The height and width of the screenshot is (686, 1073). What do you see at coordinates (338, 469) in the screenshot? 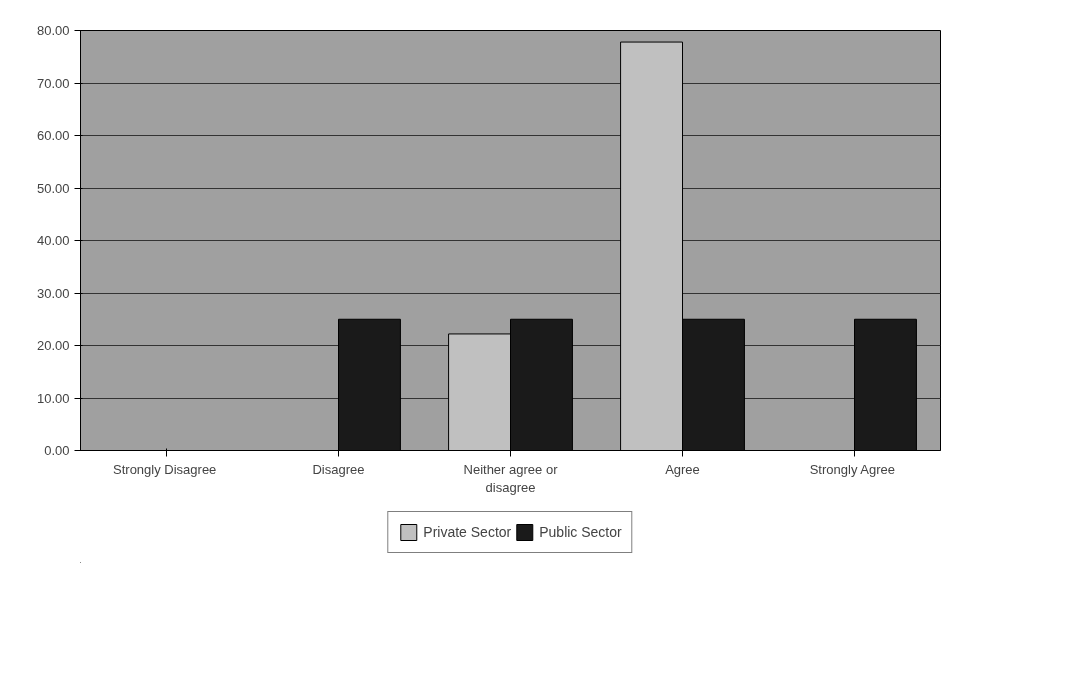
I see `x-tick-label: Disagree` at bounding box center [338, 469].